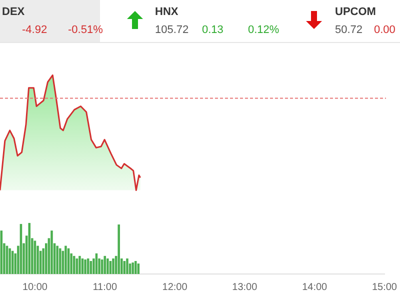 The height and width of the screenshot is (300, 400). I want to click on text: DEX, so click(13, 12).